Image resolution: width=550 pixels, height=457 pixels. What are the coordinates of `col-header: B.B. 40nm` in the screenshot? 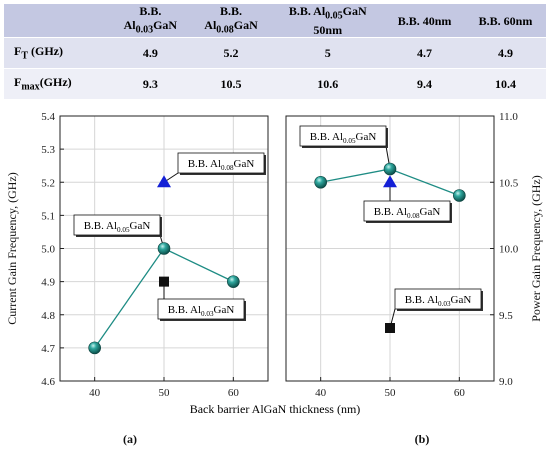 It's located at (425, 21).